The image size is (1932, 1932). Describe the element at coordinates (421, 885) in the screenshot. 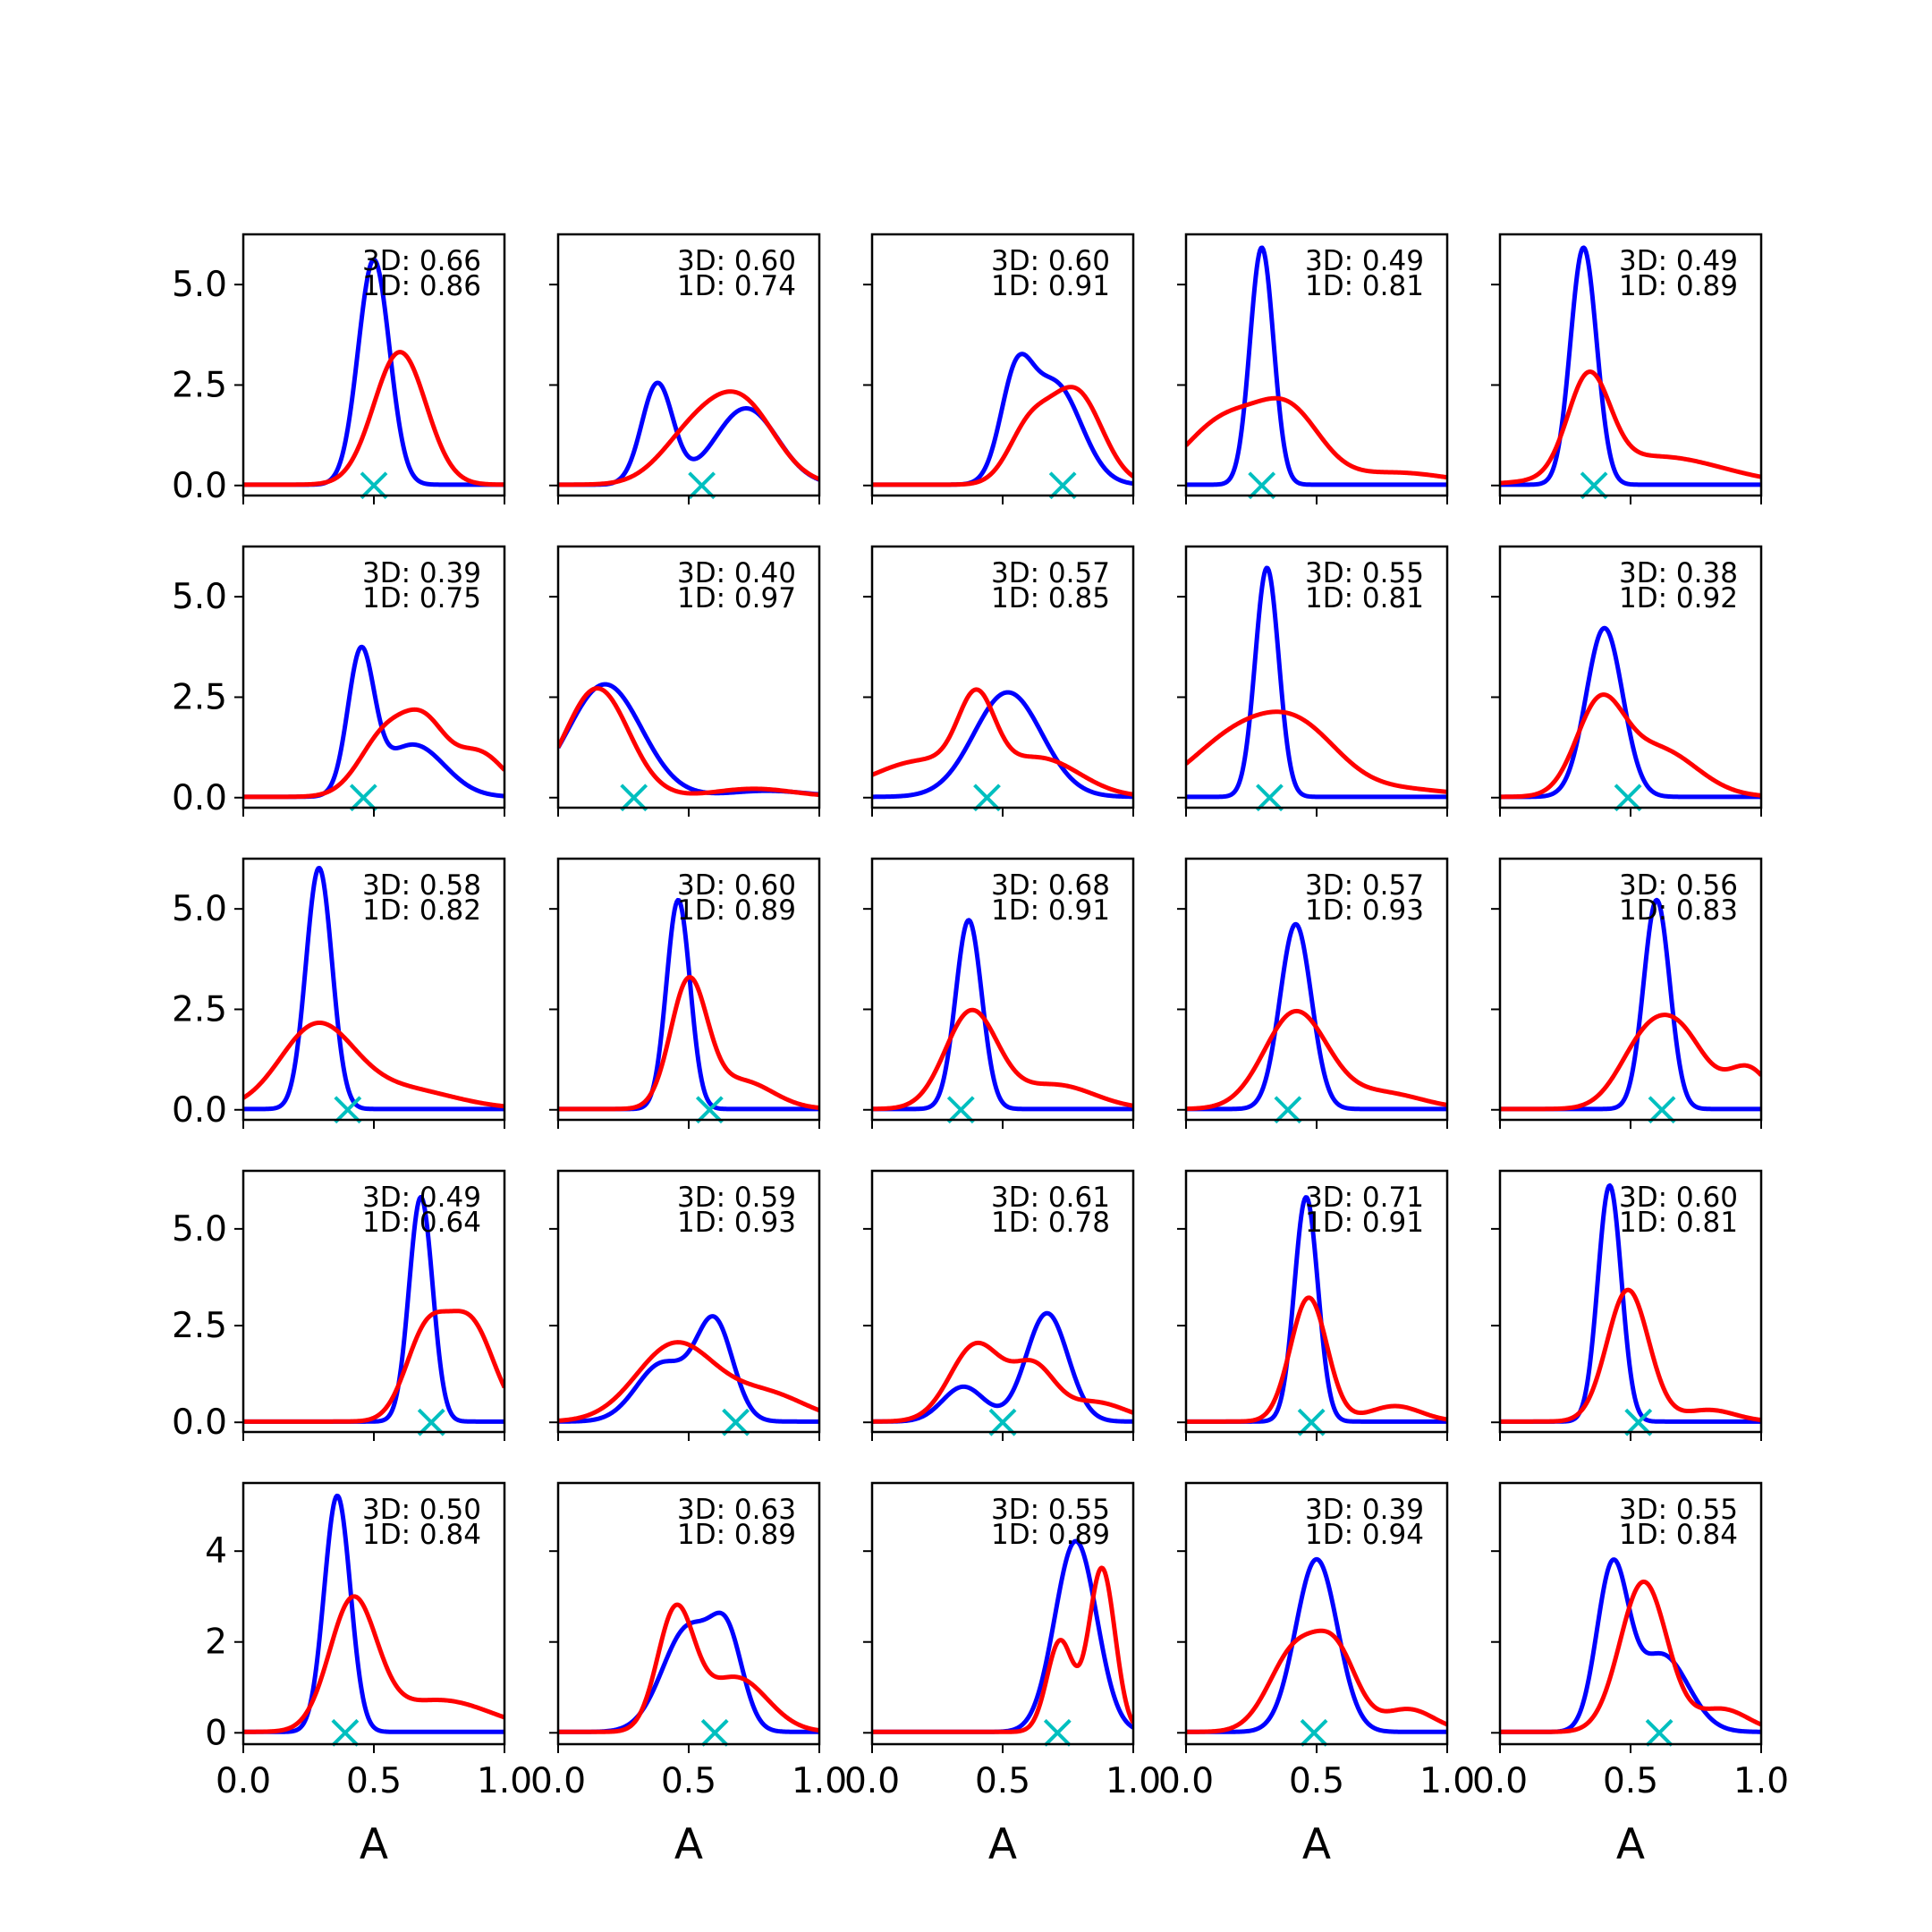

I see `score-3d-label: 3D: 0.58` at that location.